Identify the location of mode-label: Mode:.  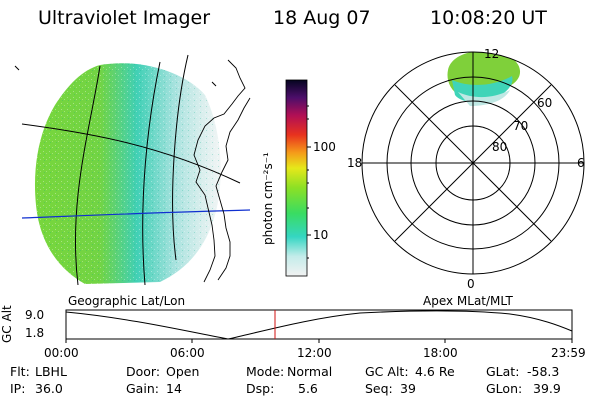
(265, 371).